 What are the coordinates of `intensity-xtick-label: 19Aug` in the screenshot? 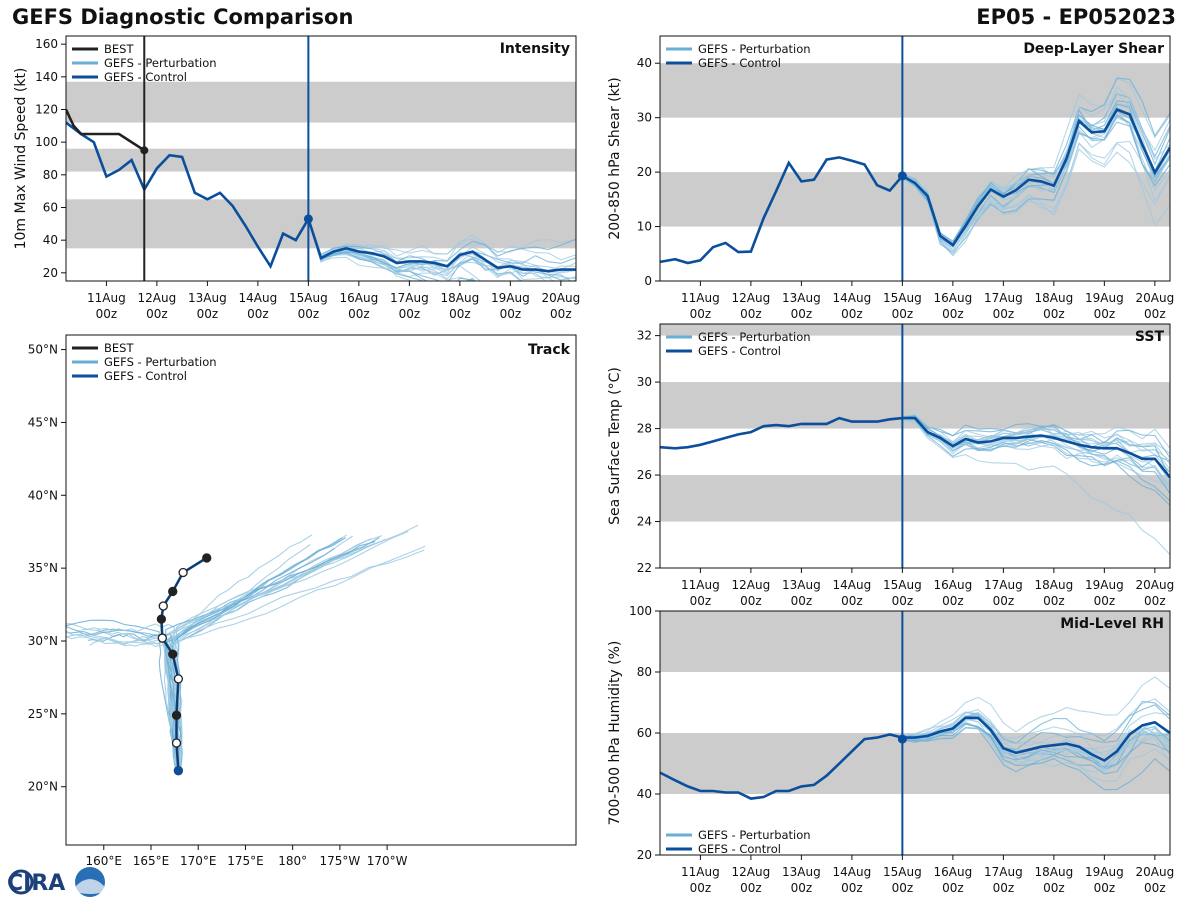 It's located at (510, 298).